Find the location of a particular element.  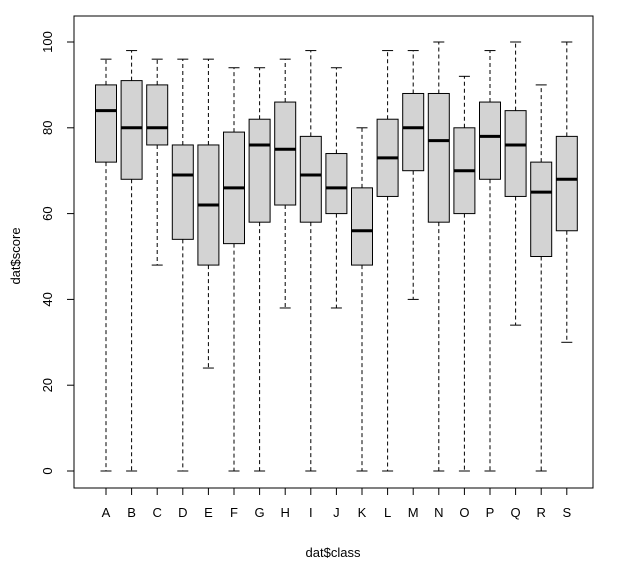

y-tick-label: 40 is located at coordinates (47, 299).